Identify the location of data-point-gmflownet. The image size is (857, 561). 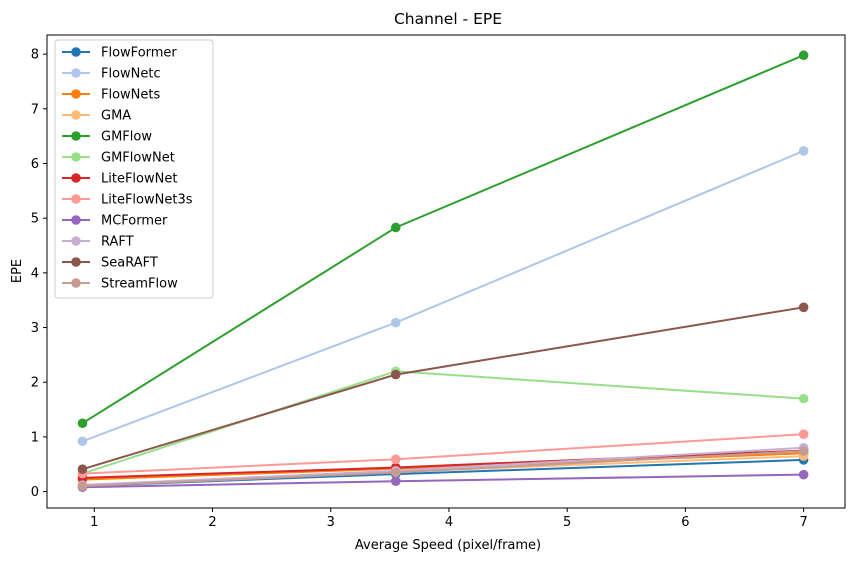
(803, 398).